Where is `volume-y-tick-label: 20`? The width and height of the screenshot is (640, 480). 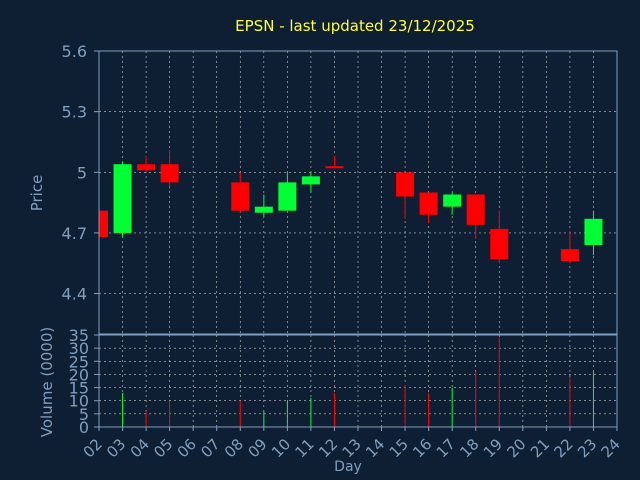
volume-y-tick-label: 20 is located at coordinates (79, 374).